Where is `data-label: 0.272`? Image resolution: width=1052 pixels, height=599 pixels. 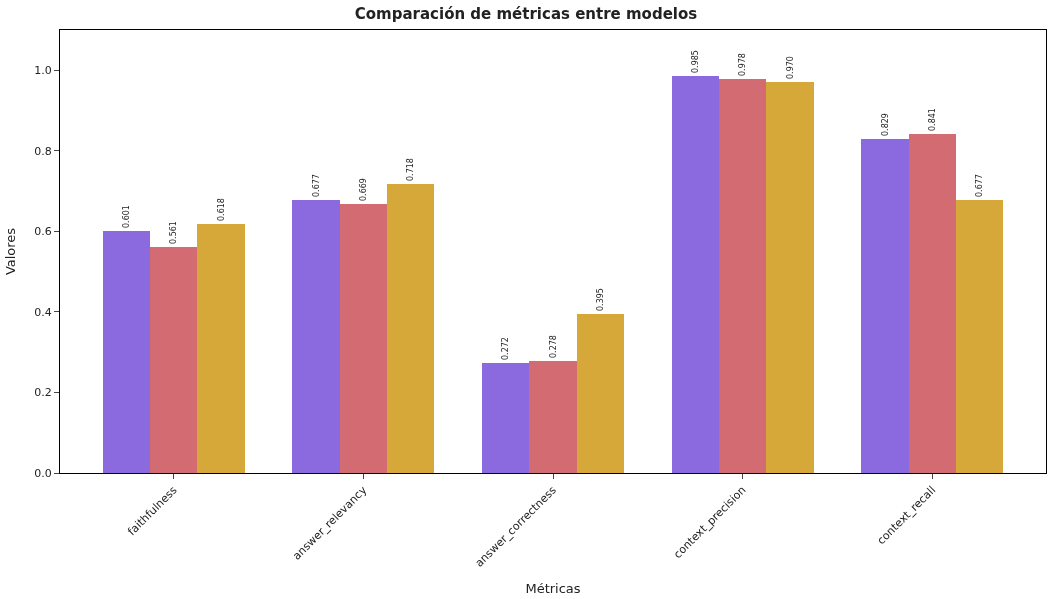
data-label: 0.272 is located at coordinates (505, 348).